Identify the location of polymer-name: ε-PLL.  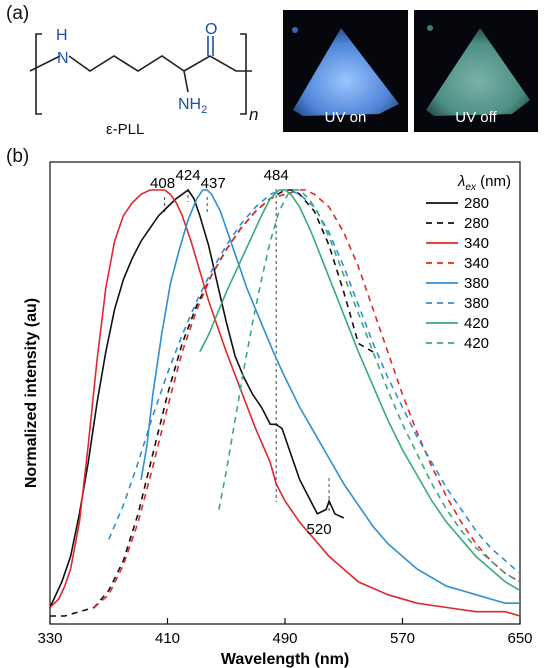
(125, 128).